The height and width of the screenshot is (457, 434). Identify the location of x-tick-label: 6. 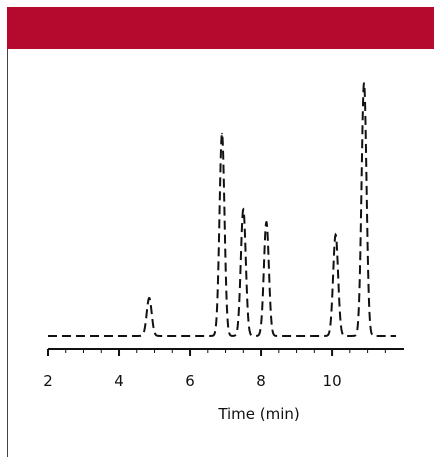
(190, 381).